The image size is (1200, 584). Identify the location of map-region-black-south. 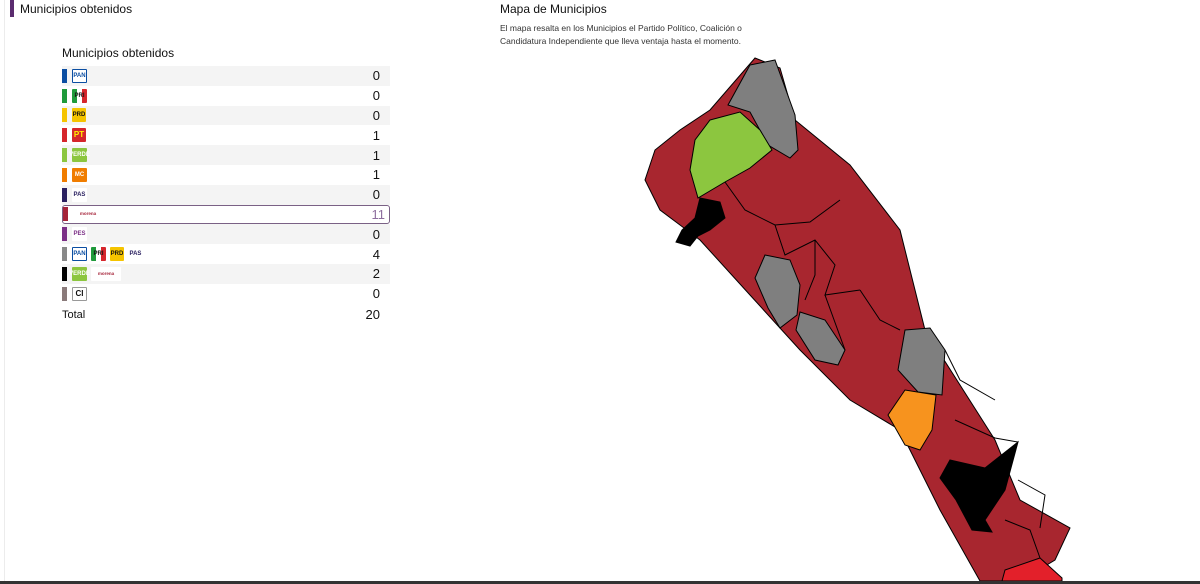
(979, 486).